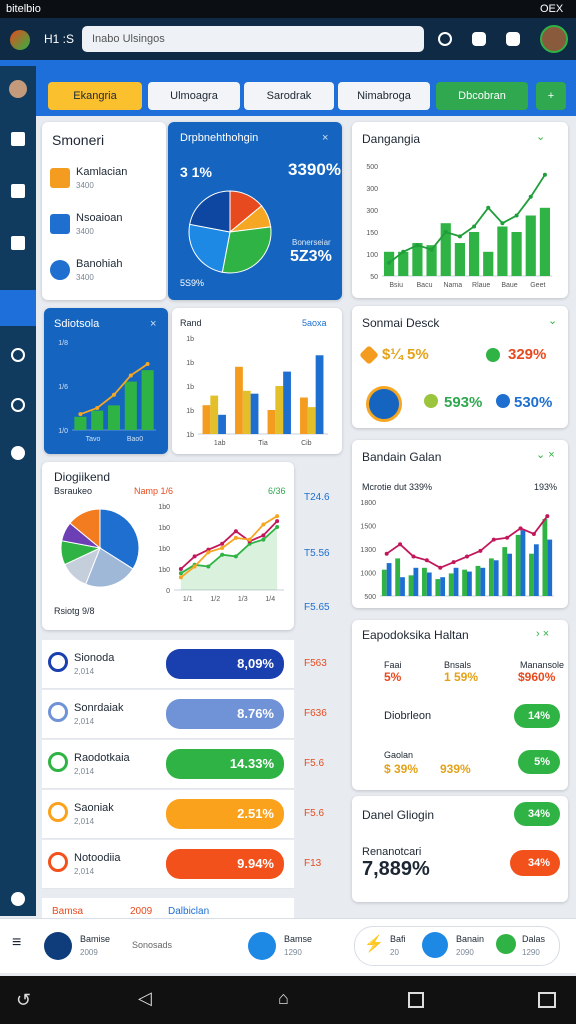 This screenshot has height=1024, width=576. Describe the element at coordinates (481, 285) in the screenshot. I see `x-tick-label: Rlaue` at that location.